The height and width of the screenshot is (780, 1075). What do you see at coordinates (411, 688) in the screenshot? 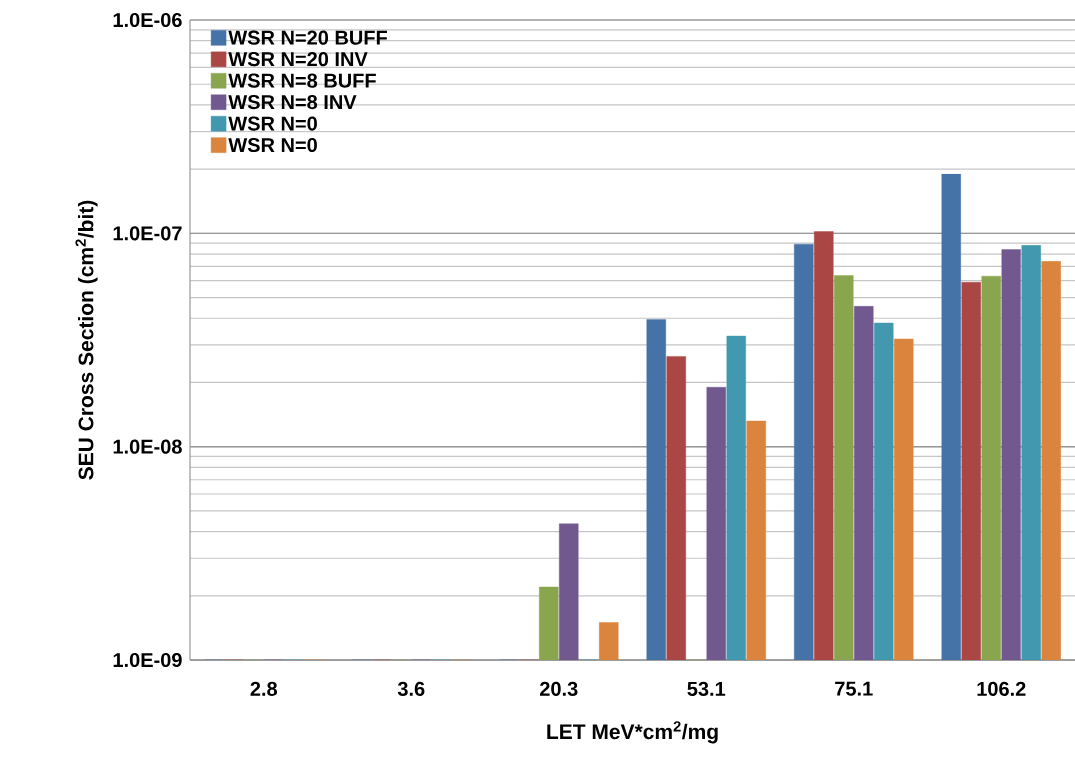
I see `x-tick-label: 3.6` at bounding box center [411, 688].